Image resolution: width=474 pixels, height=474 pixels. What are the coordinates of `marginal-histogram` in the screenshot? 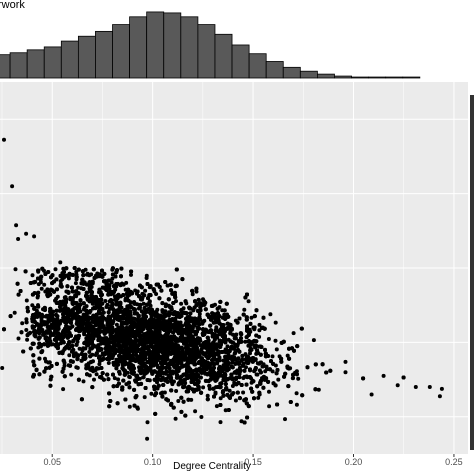 It's located at (210, 45).